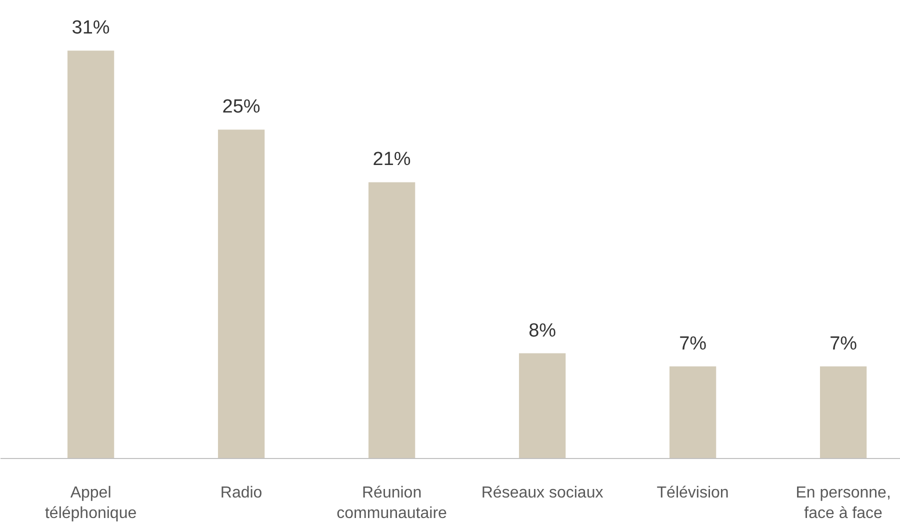 The image size is (900, 528). What do you see at coordinates (91, 28) in the screenshot?
I see `data-label: 31%` at bounding box center [91, 28].